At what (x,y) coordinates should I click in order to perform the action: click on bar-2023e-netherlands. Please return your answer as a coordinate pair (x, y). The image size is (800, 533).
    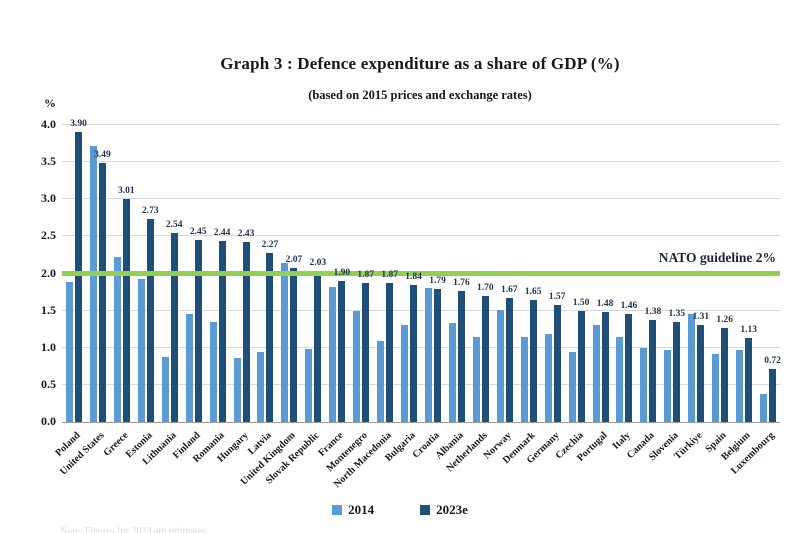
    Looking at the image, I should click on (485, 358).